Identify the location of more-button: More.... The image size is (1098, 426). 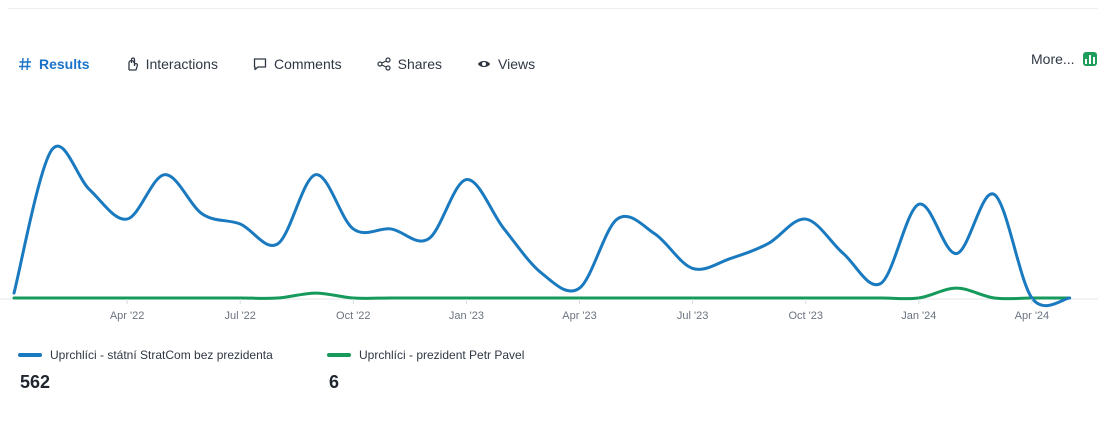
(1064, 59).